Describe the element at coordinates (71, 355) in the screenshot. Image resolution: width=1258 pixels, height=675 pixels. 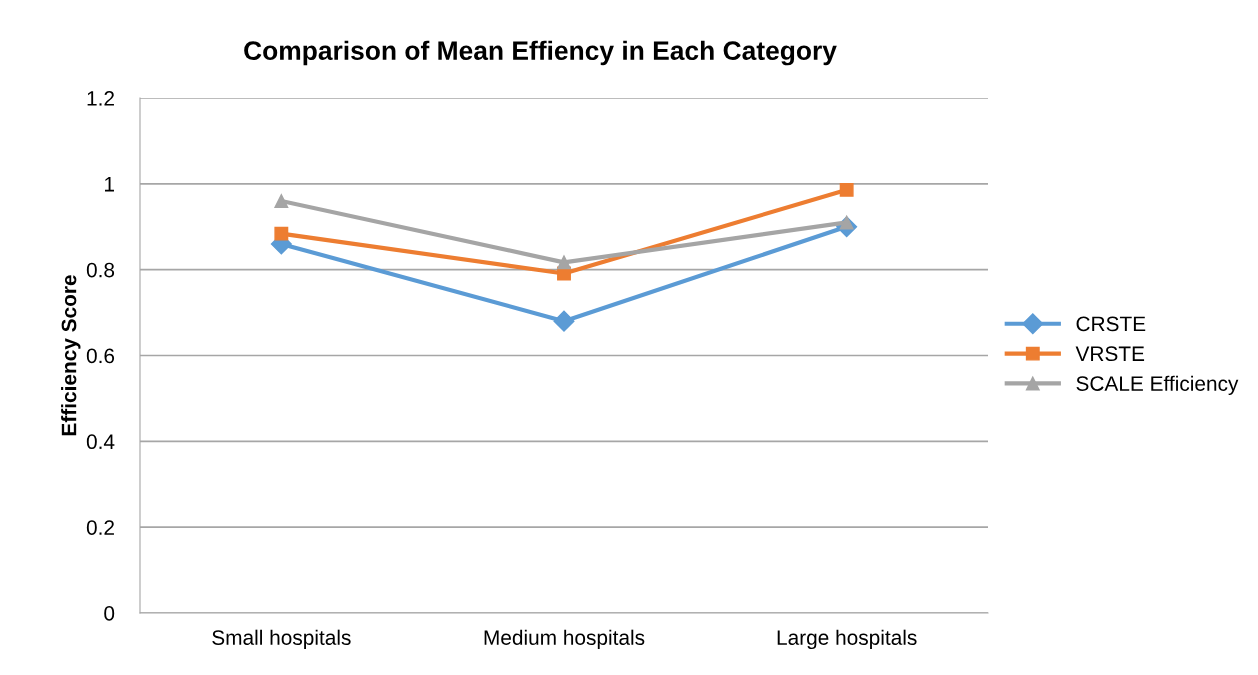
I see `y-axis-title: Efficiency Score` at that location.